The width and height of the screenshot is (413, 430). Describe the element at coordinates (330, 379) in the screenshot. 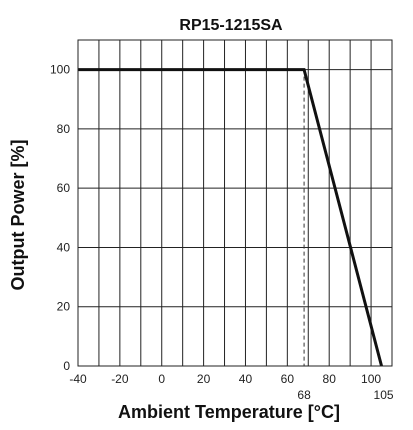

I see `x-tick-label: 80` at that location.